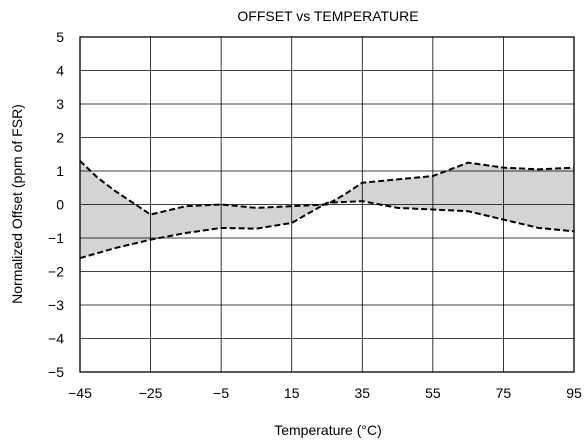 The height and width of the screenshot is (443, 587). I want to click on chart-title: OFFSET vs TEMPERATURE, so click(327, 16).